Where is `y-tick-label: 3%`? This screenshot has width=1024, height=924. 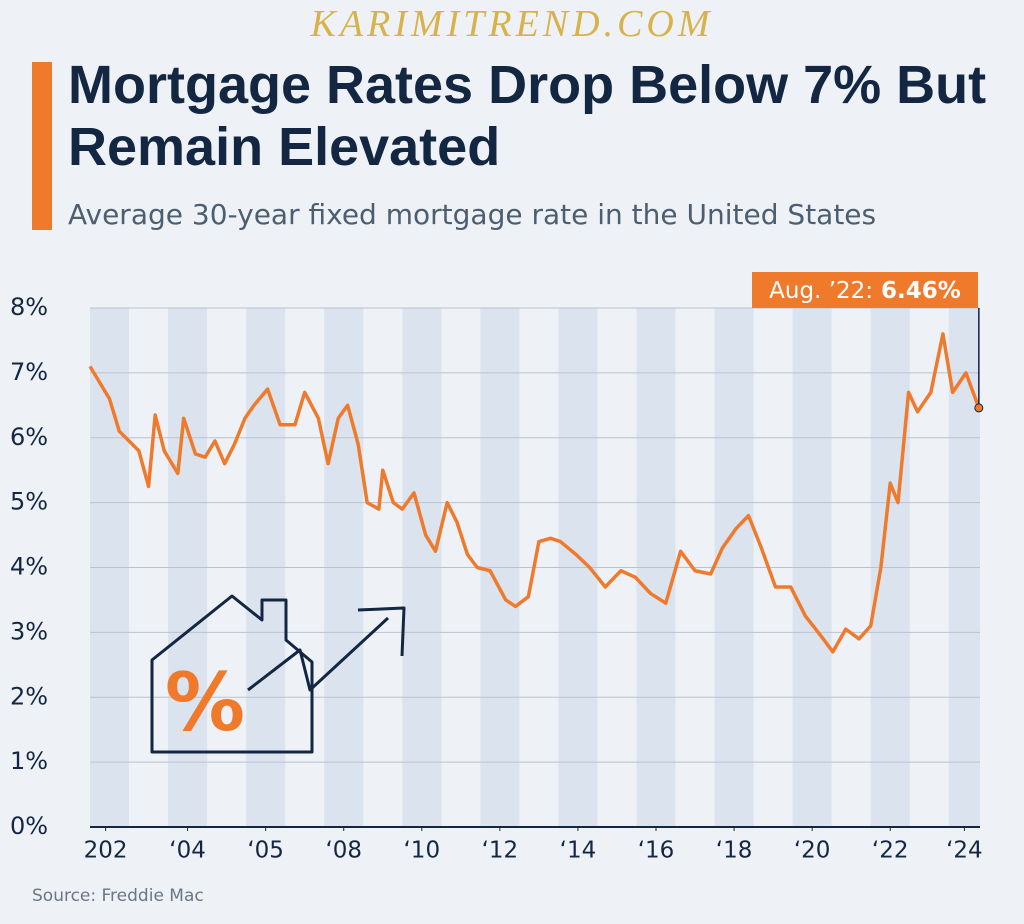
y-tick-label: 3% is located at coordinates (29, 631).